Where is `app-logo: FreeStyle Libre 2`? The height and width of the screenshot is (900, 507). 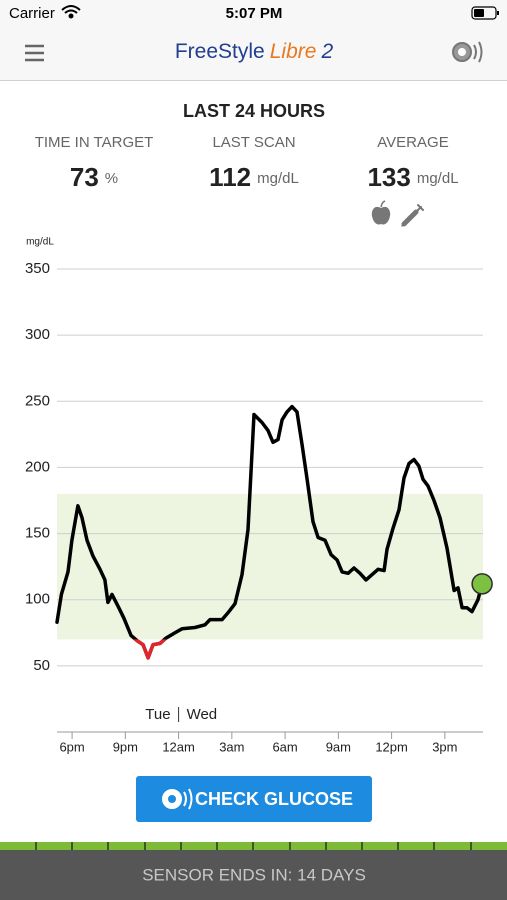 app-logo: FreeStyle Libre 2 is located at coordinates (254, 51).